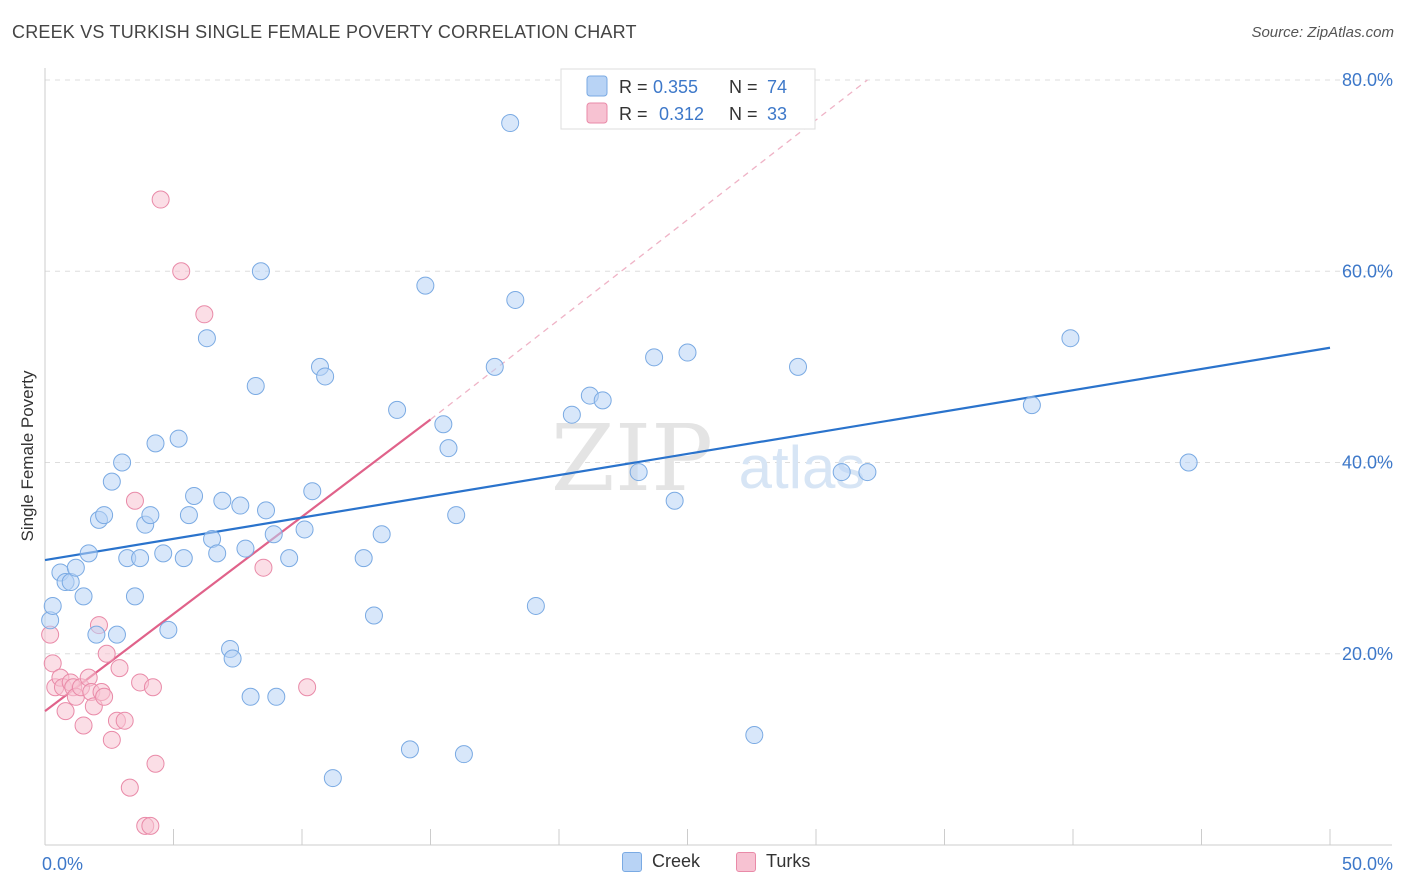 The width and height of the screenshot is (1406, 892). I want to click on y-tick-label-0: 20.0%, so click(1367, 654).